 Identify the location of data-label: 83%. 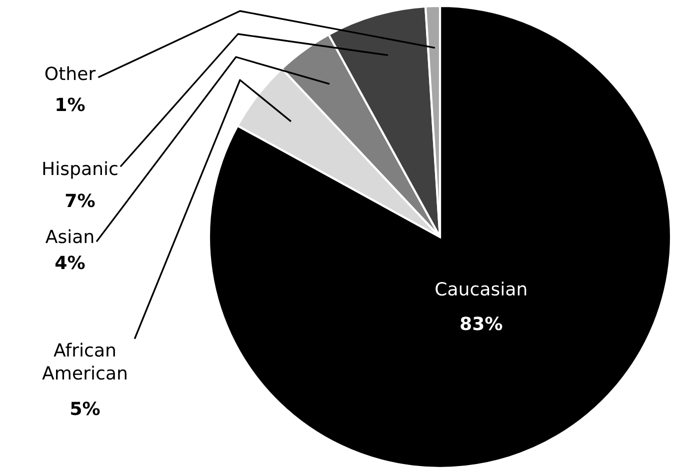
(481, 323).